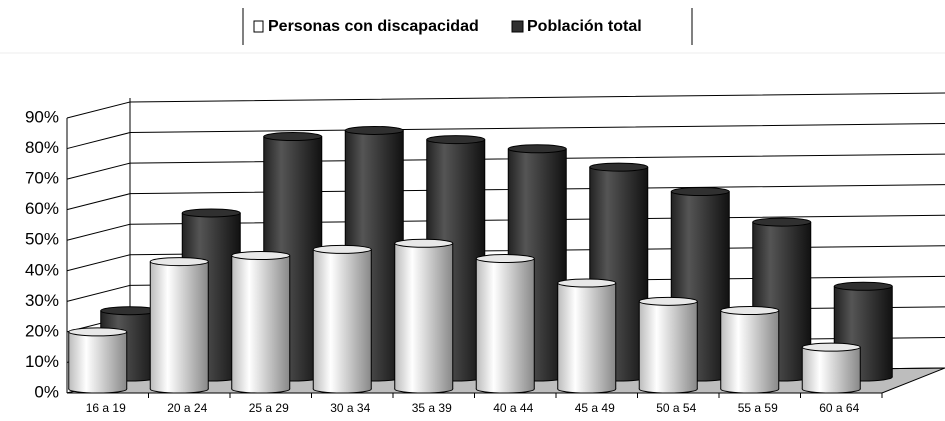  What do you see at coordinates (758, 408) in the screenshot?
I see `x-tick-label: 55 a 59` at bounding box center [758, 408].